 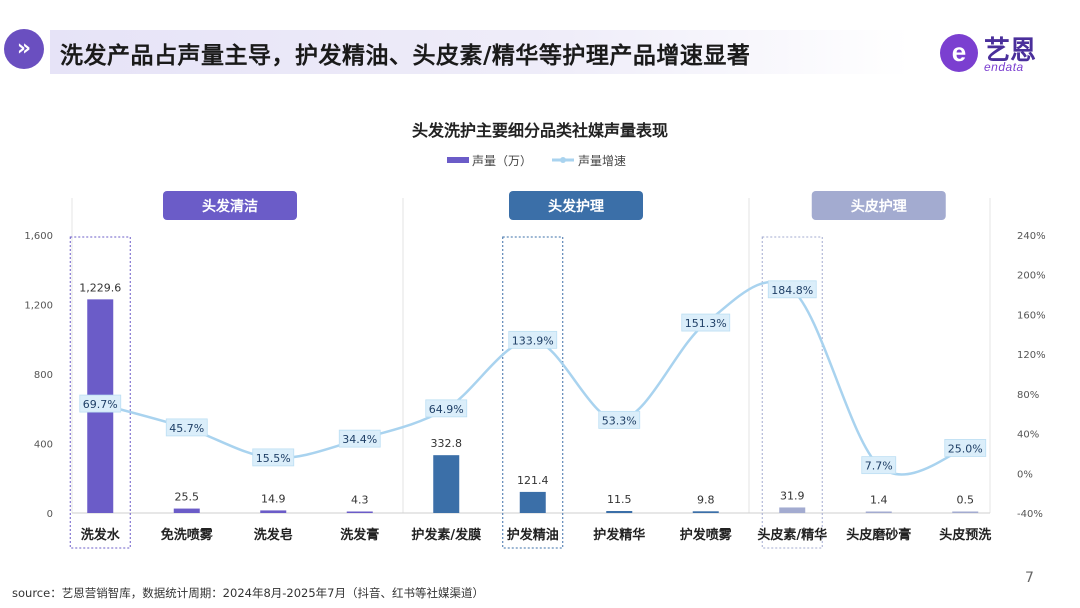 I want to click on y2-tick-label: 160%, so click(x=1031, y=315).